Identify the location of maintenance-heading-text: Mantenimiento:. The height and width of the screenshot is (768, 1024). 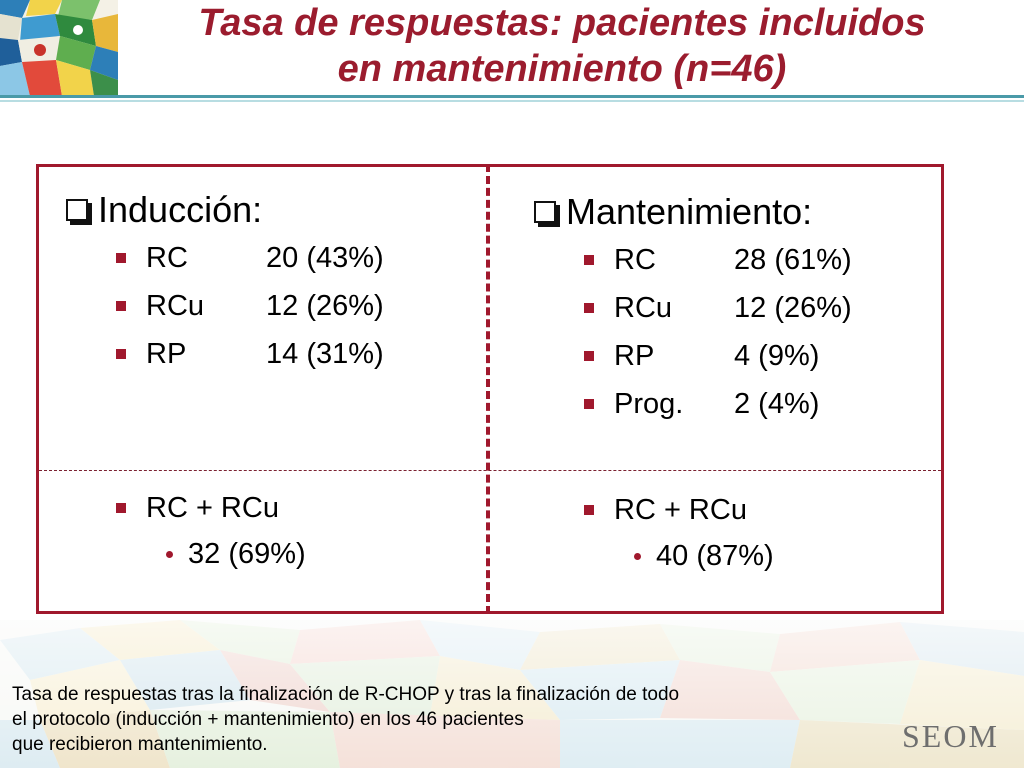
(689, 211).